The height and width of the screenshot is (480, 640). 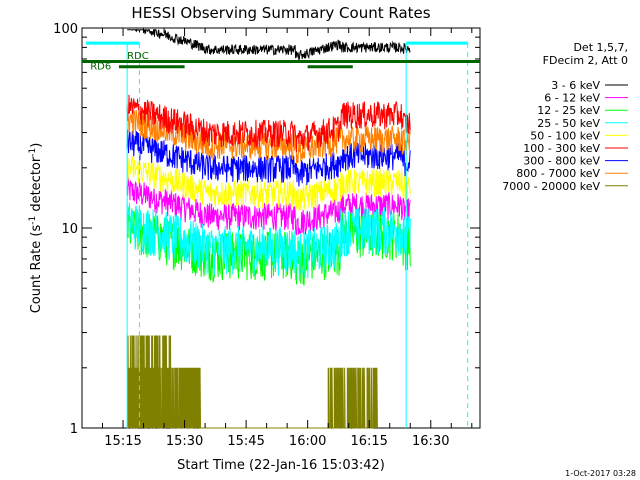 What do you see at coordinates (36, 145) in the screenshot?
I see `y-axis-label-end: )` at bounding box center [36, 145].